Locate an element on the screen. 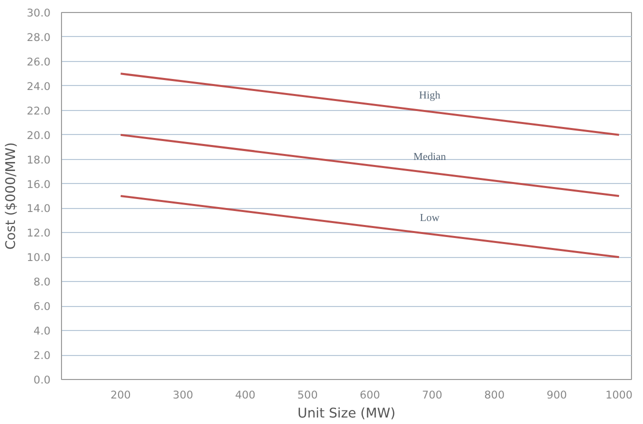 This screenshot has height=424, width=643. series-label: High is located at coordinates (430, 96).